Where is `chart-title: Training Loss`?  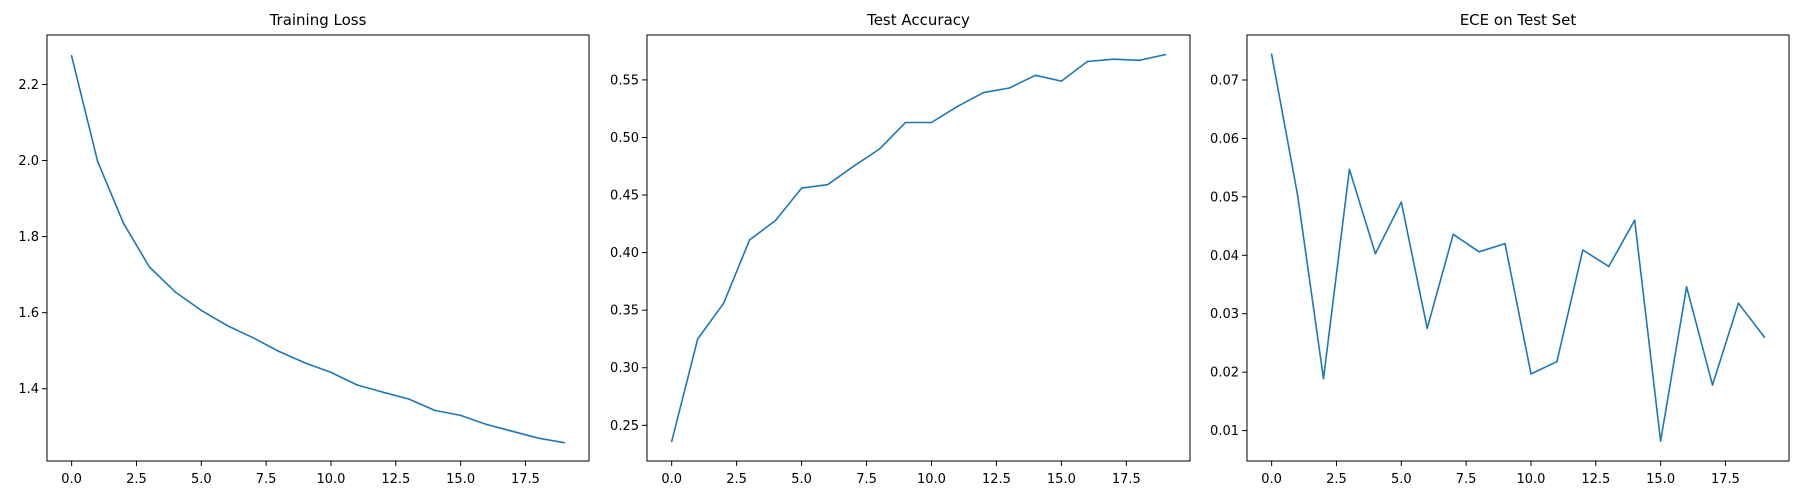 chart-title: Training Loss is located at coordinates (318, 20).